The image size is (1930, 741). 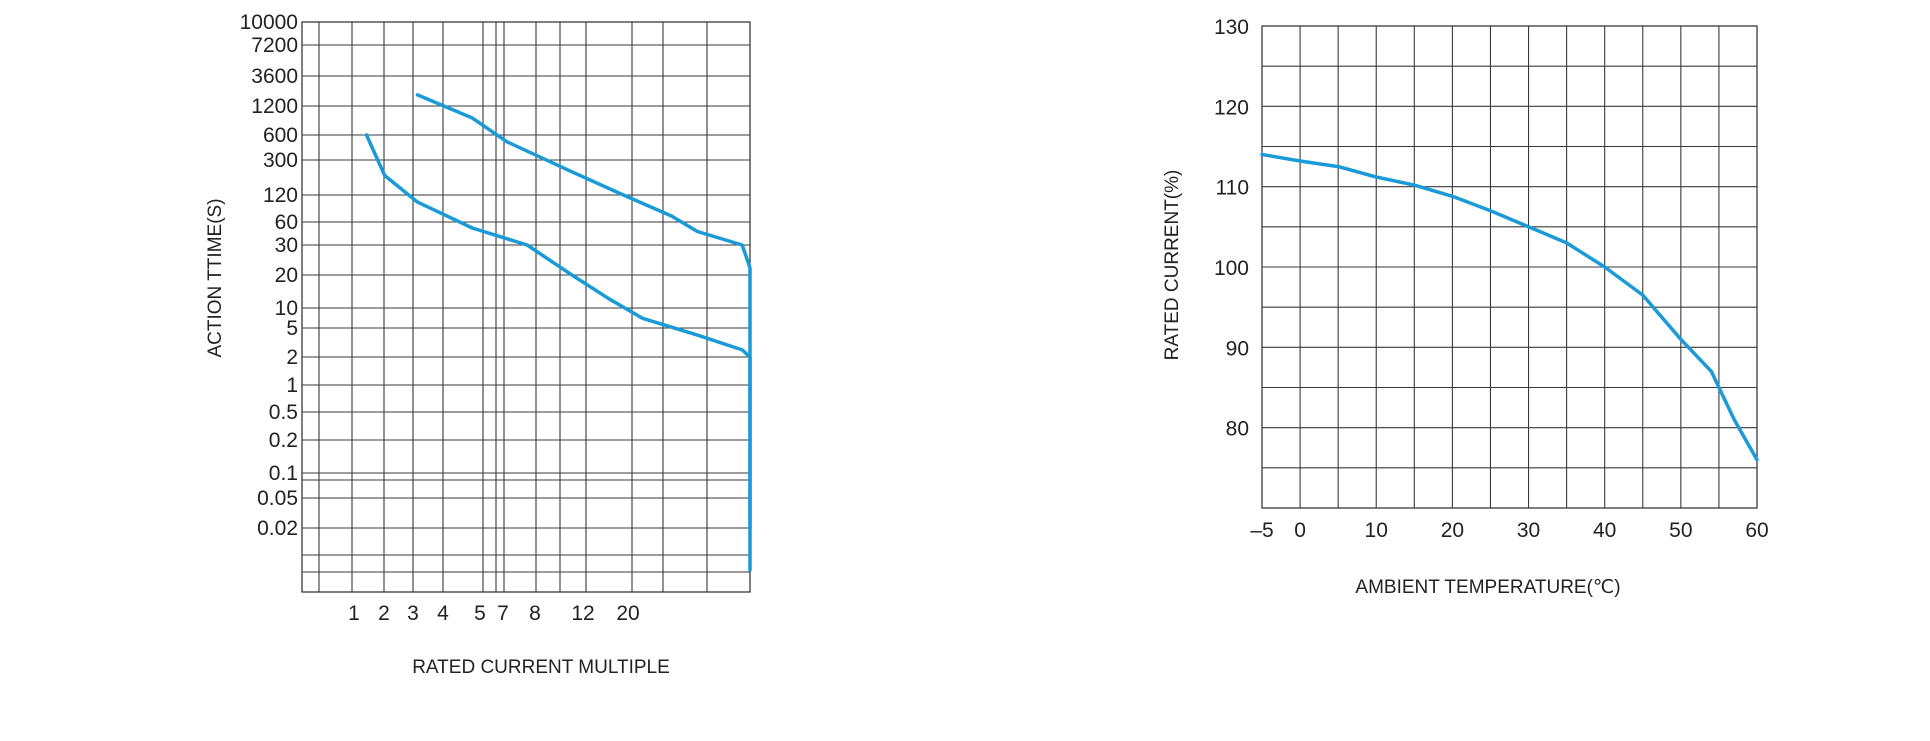 I want to click on y-tick-label: 10, so click(x=286, y=308).